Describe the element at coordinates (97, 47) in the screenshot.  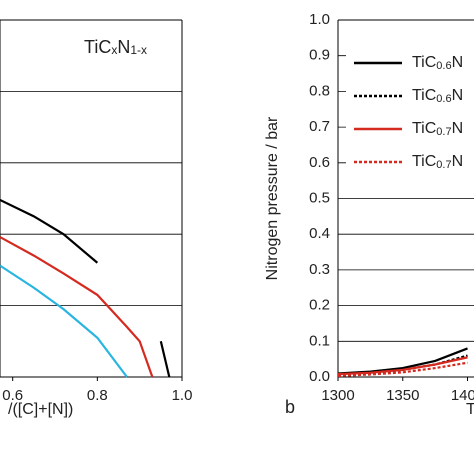
I see `annotation-part: TiC` at that location.